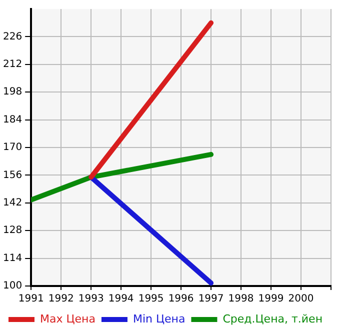 Image resolution: width=345 pixels, height=335 pixels. What do you see at coordinates (91, 299) in the screenshot?
I see `x-tick-label: 1993` at bounding box center [91, 299].